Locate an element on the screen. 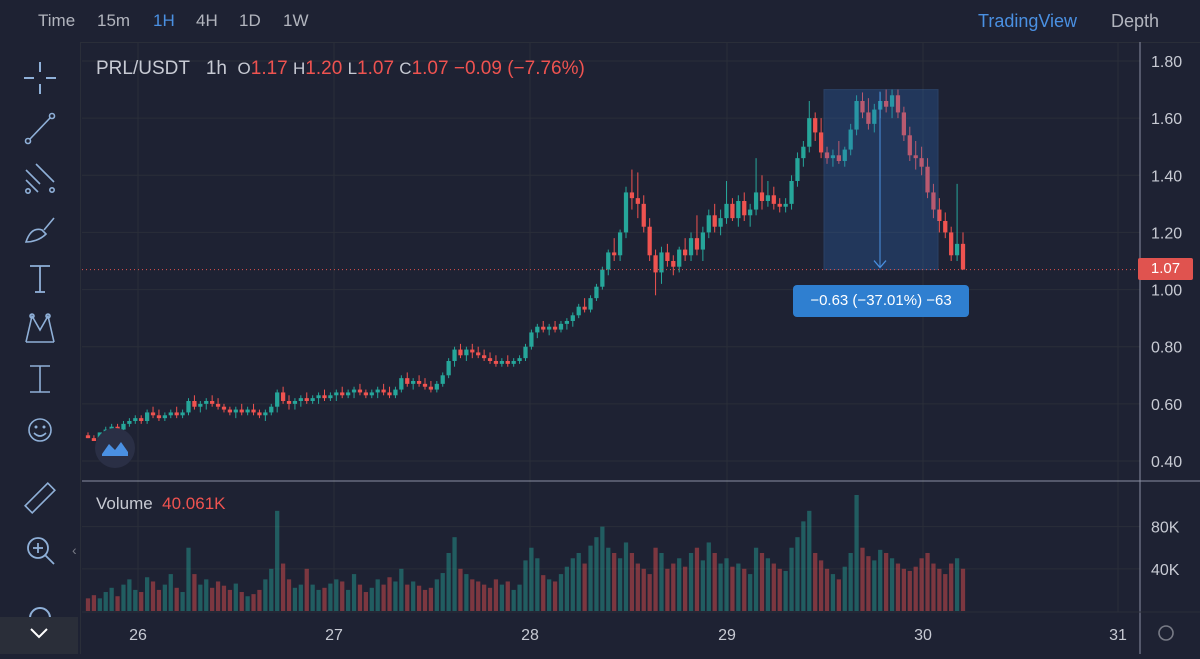  emoji-icon is located at coordinates (40, 430).